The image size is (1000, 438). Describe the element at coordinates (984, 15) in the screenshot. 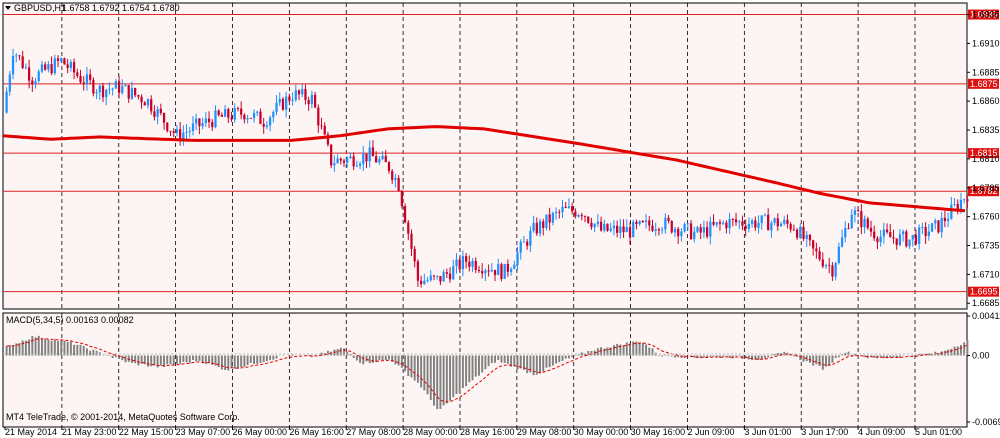

I see `price-tag-label: 1.6935` at that location.